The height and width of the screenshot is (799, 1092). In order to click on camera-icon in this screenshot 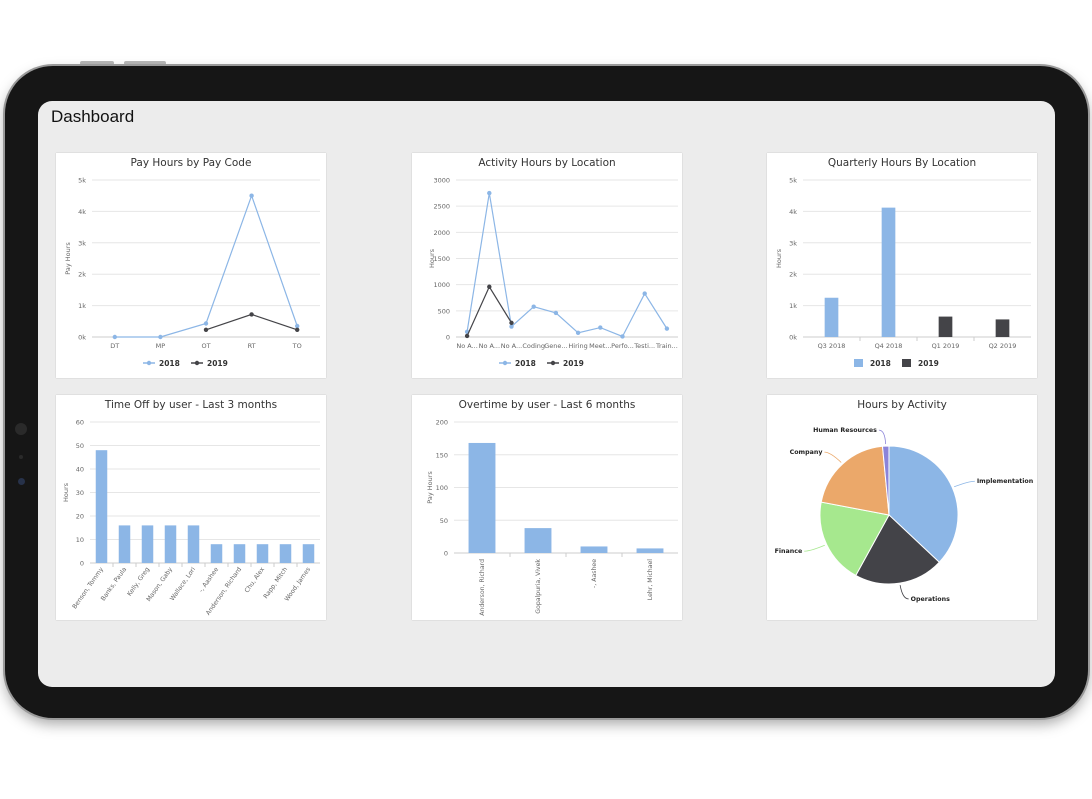, I will do `click(21, 429)`.